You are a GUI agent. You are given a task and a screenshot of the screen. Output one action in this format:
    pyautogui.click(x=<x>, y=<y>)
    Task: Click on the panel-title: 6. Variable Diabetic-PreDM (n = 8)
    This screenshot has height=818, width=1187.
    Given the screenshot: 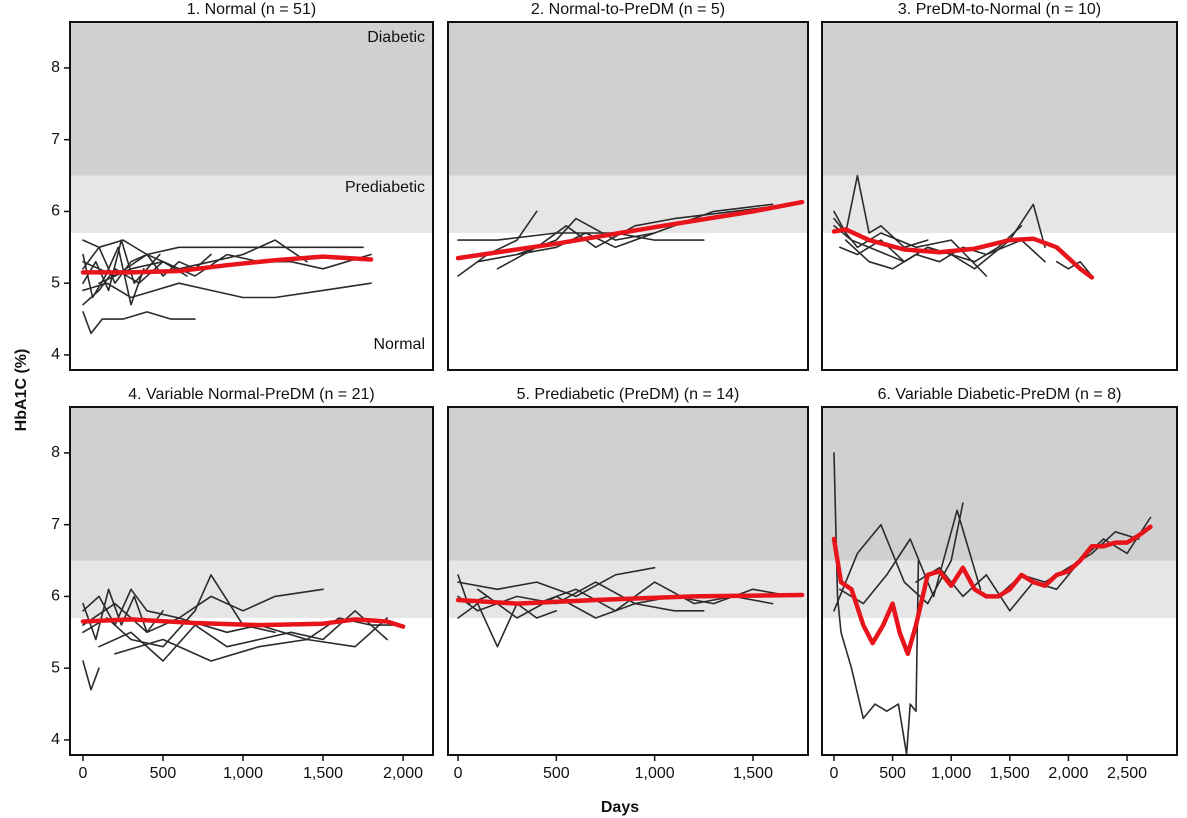 What is the action you would take?
    pyautogui.click(x=1000, y=394)
    